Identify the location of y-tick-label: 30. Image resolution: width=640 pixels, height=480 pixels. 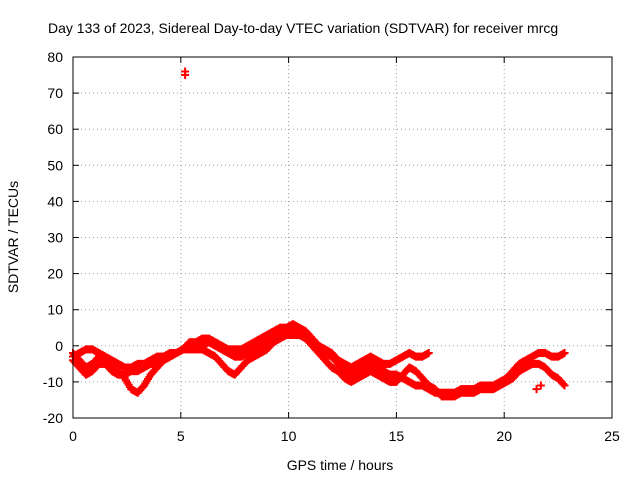
(55, 238).